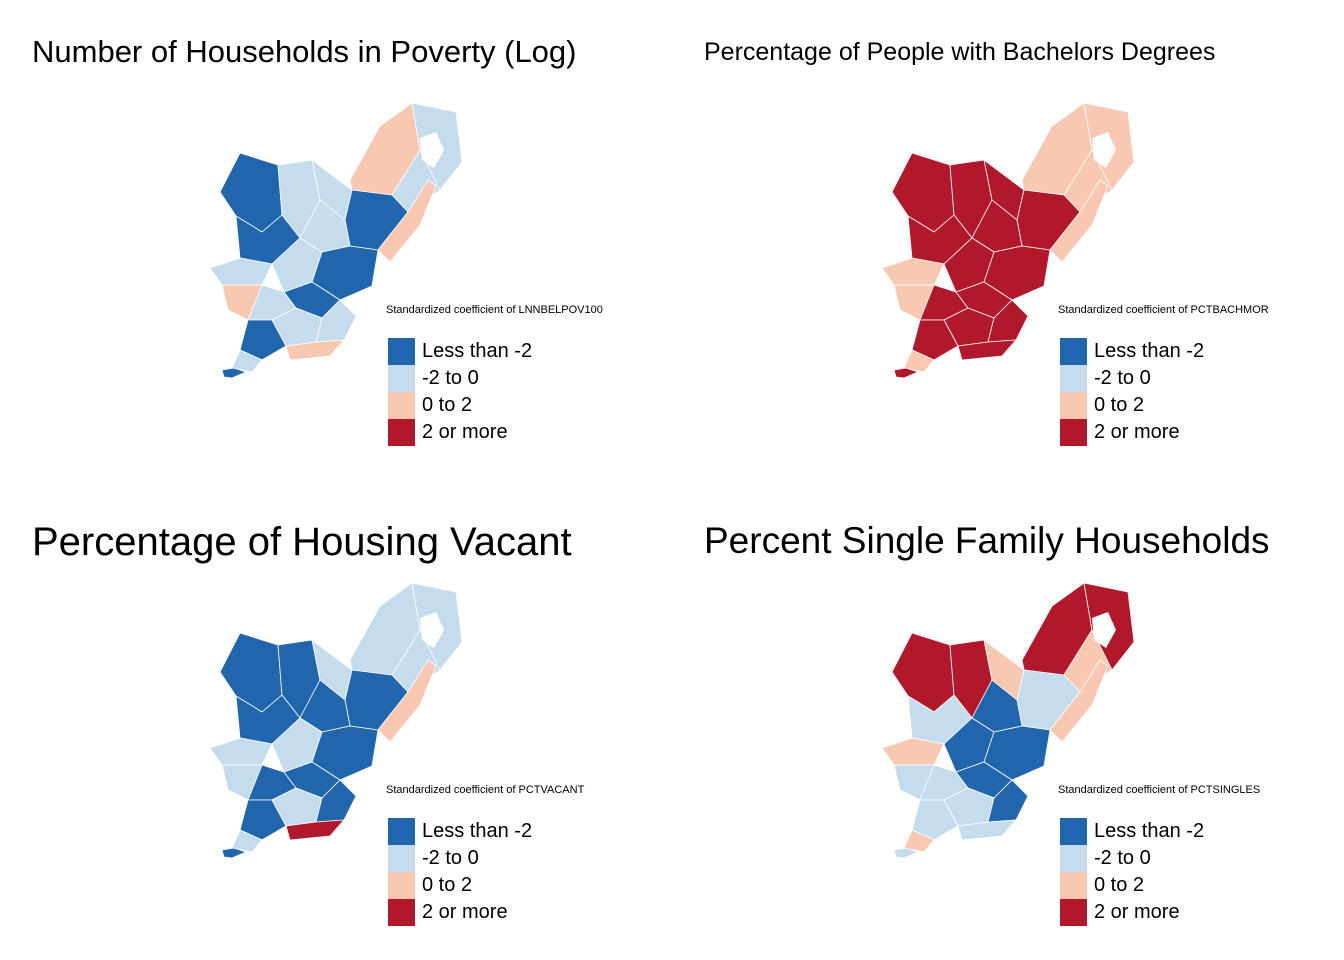  I want to click on legend-title: Standardized coefficient of PCTBACHMOR, so click(1163, 310).